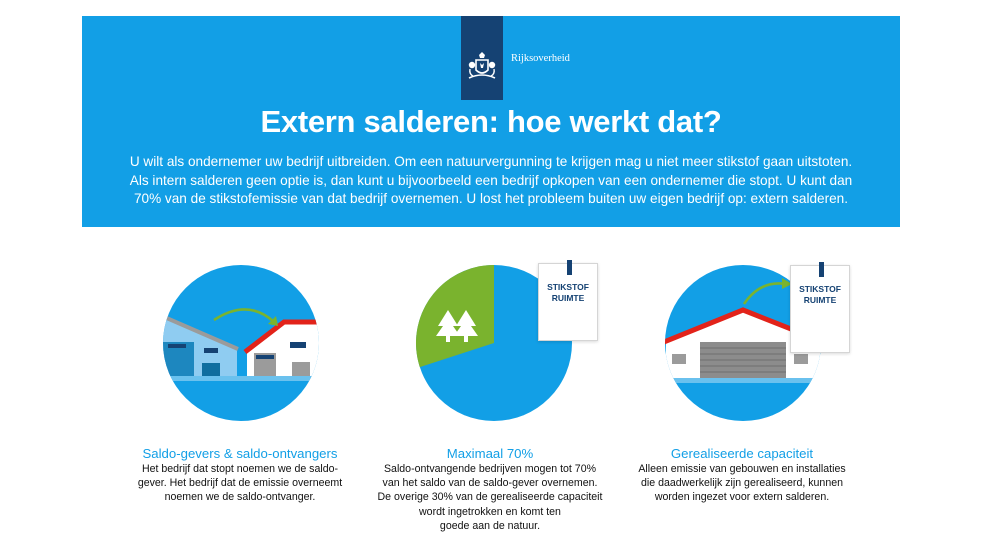 This screenshot has width=1000, height=558. What do you see at coordinates (742, 497) in the screenshot?
I see `column-line: worden ingezet voor extern salderen.` at bounding box center [742, 497].